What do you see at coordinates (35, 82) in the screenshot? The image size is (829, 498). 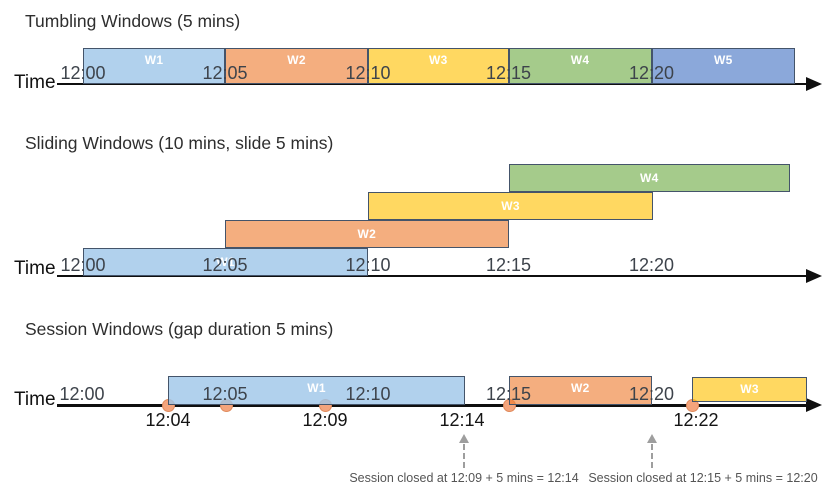 I see `tumbling-time-label: Time` at bounding box center [35, 82].